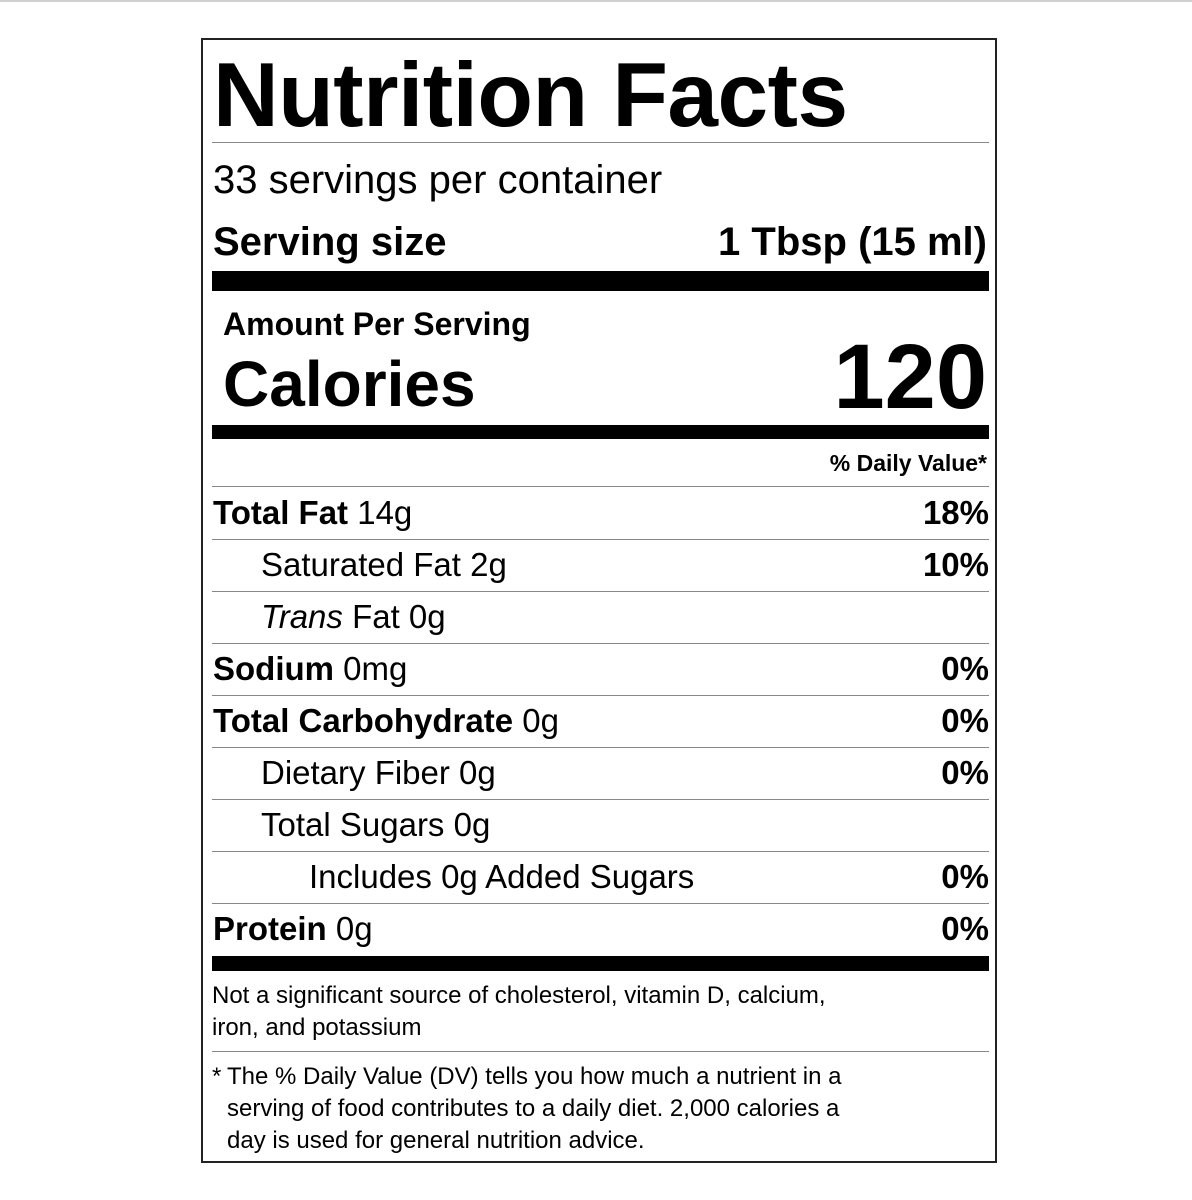 The height and width of the screenshot is (1200, 1192). I want to click on serving-size-value: 1 Tbsp (15 ml), so click(852, 242).